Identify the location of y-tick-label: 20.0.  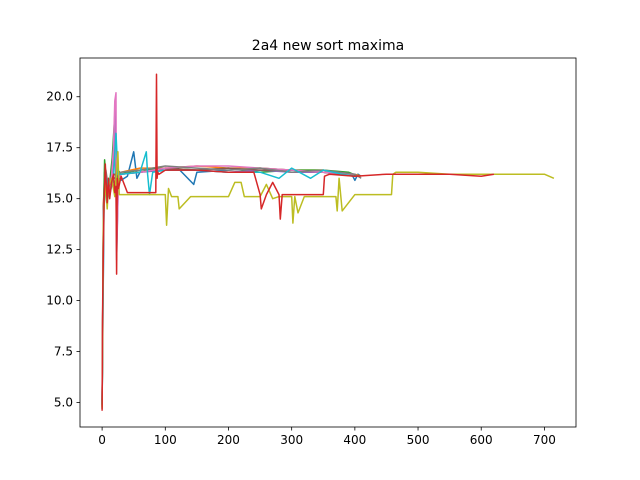
(59, 97).